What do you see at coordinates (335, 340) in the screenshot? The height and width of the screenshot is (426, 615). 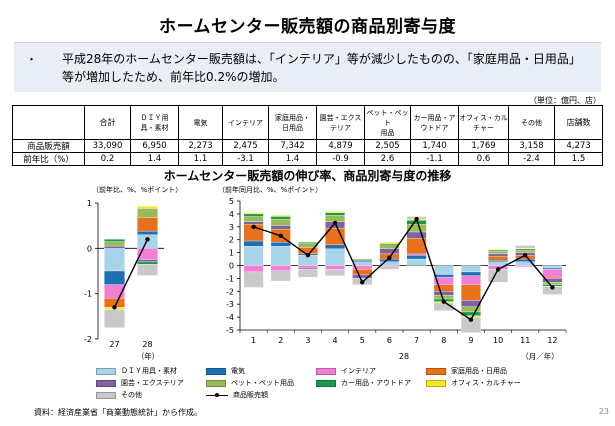 I see `x-tick-label: 4` at bounding box center [335, 340].